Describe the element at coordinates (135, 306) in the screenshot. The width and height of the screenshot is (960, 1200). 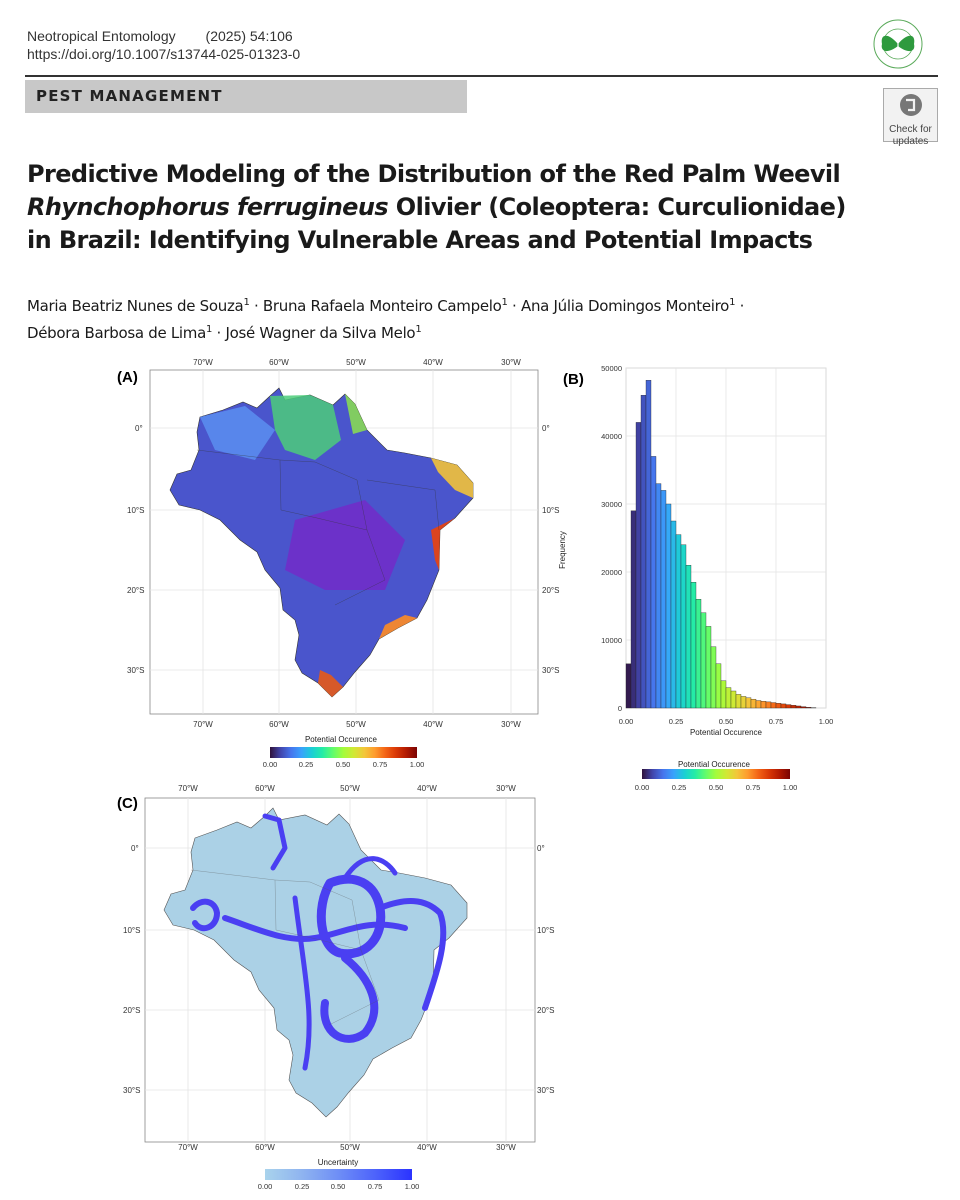
I see `author-name: Maria Beatriz Nunes de Souza` at that location.